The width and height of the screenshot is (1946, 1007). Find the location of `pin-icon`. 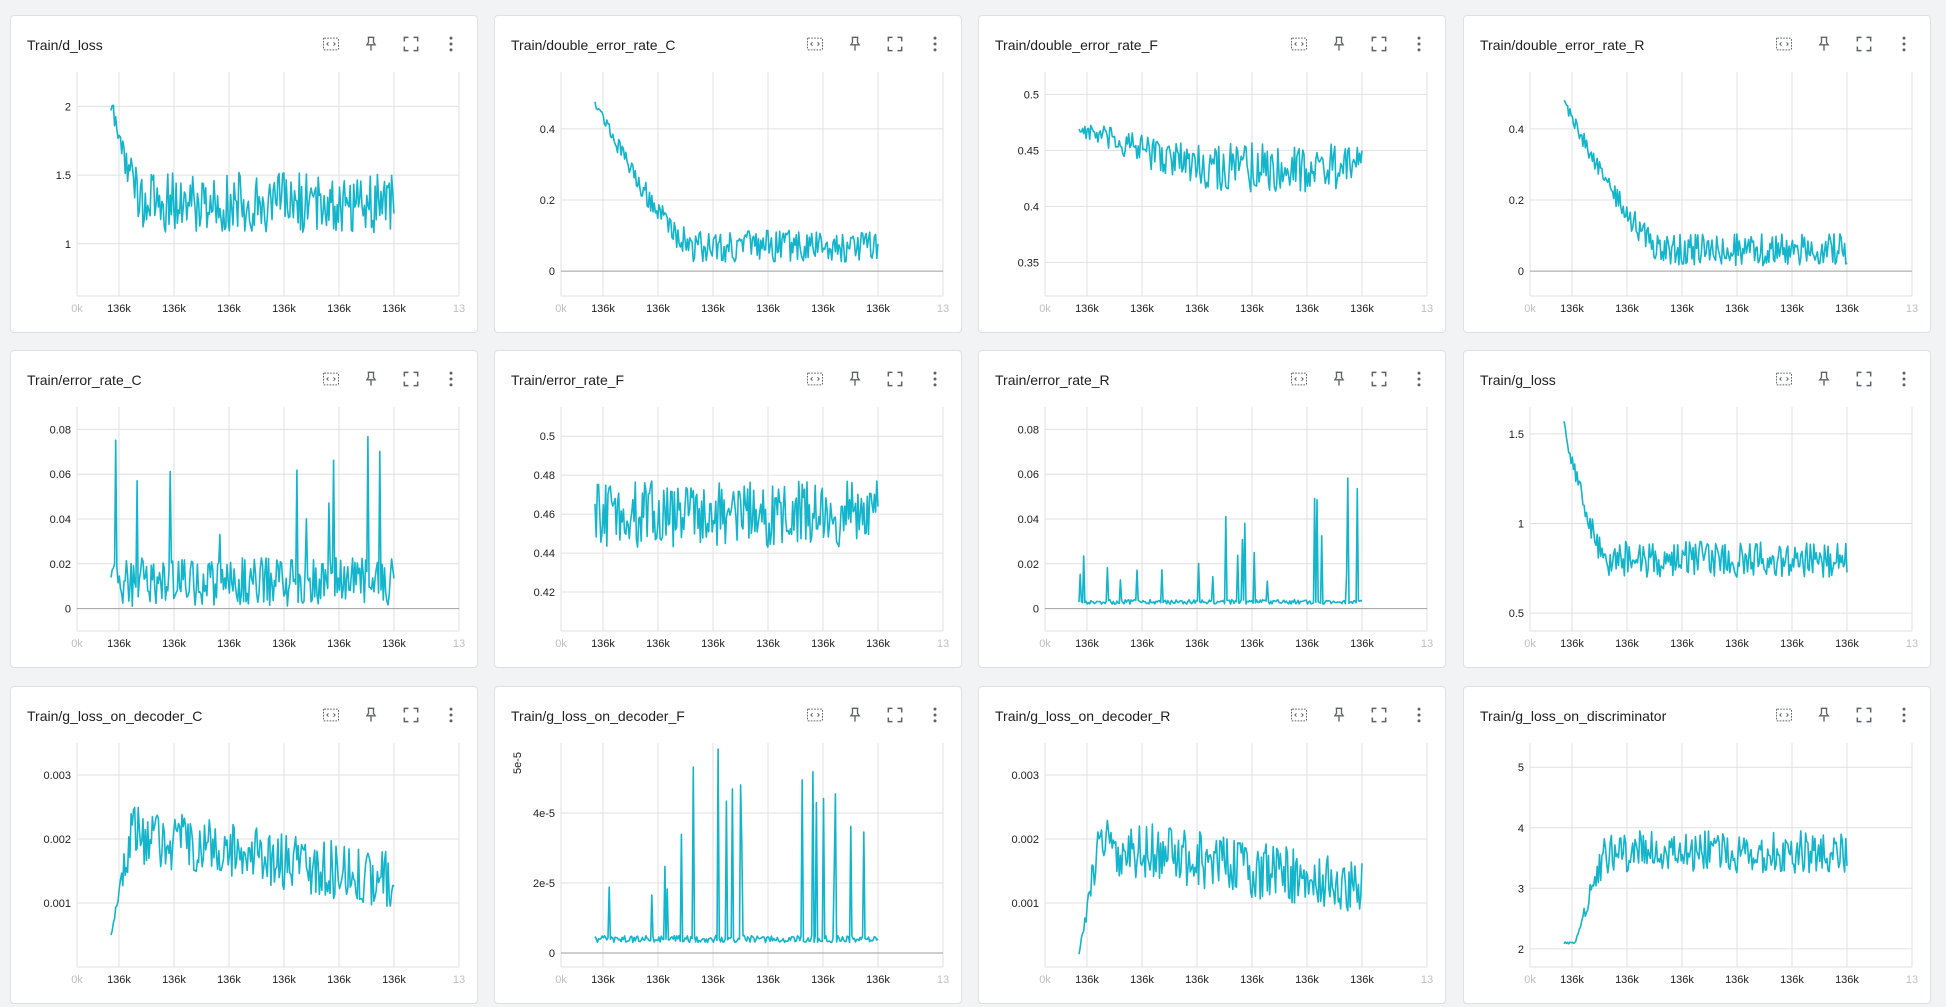

pin-icon is located at coordinates (1339, 714).